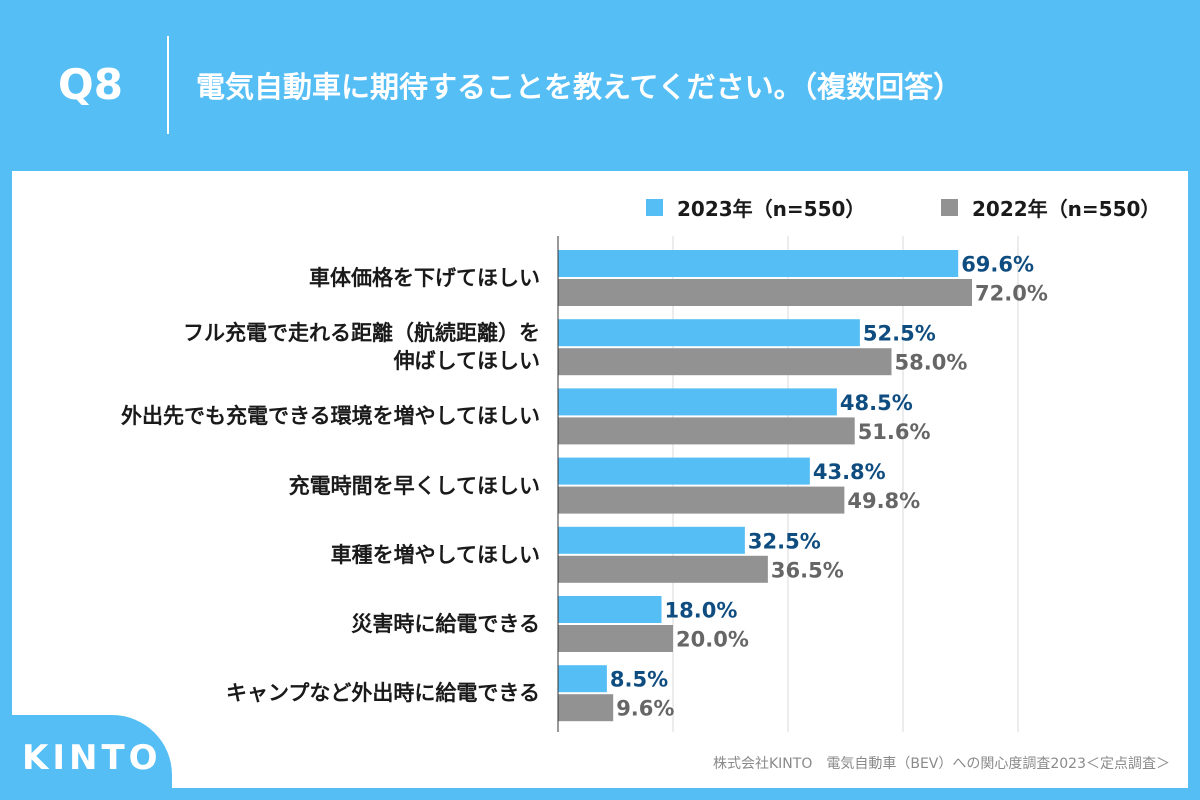 The width and height of the screenshot is (1200, 800). Describe the element at coordinates (883, 501) in the screenshot. I see `data-label-2022-4: 49.8%` at that location.